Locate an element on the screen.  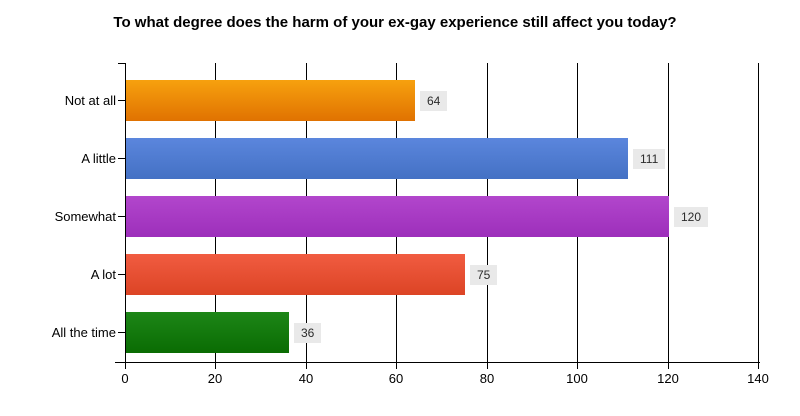
category-label-all-the-time: All the time is located at coordinates (83, 332).